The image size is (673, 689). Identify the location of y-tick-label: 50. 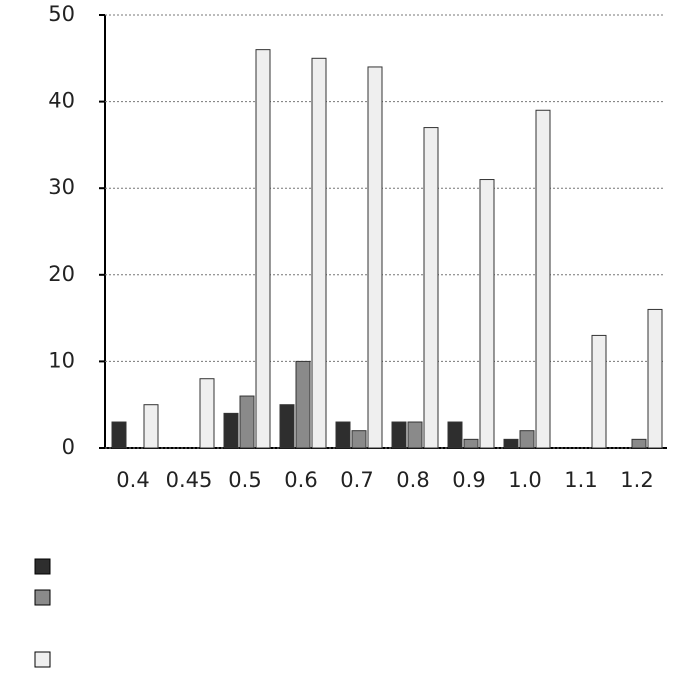
(61, 14).